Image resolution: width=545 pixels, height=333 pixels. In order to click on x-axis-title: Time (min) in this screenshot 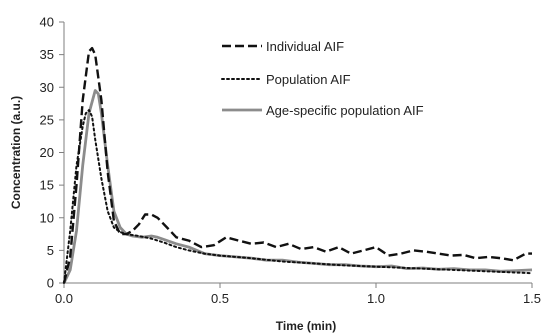, I will do `click(306, 326)`.